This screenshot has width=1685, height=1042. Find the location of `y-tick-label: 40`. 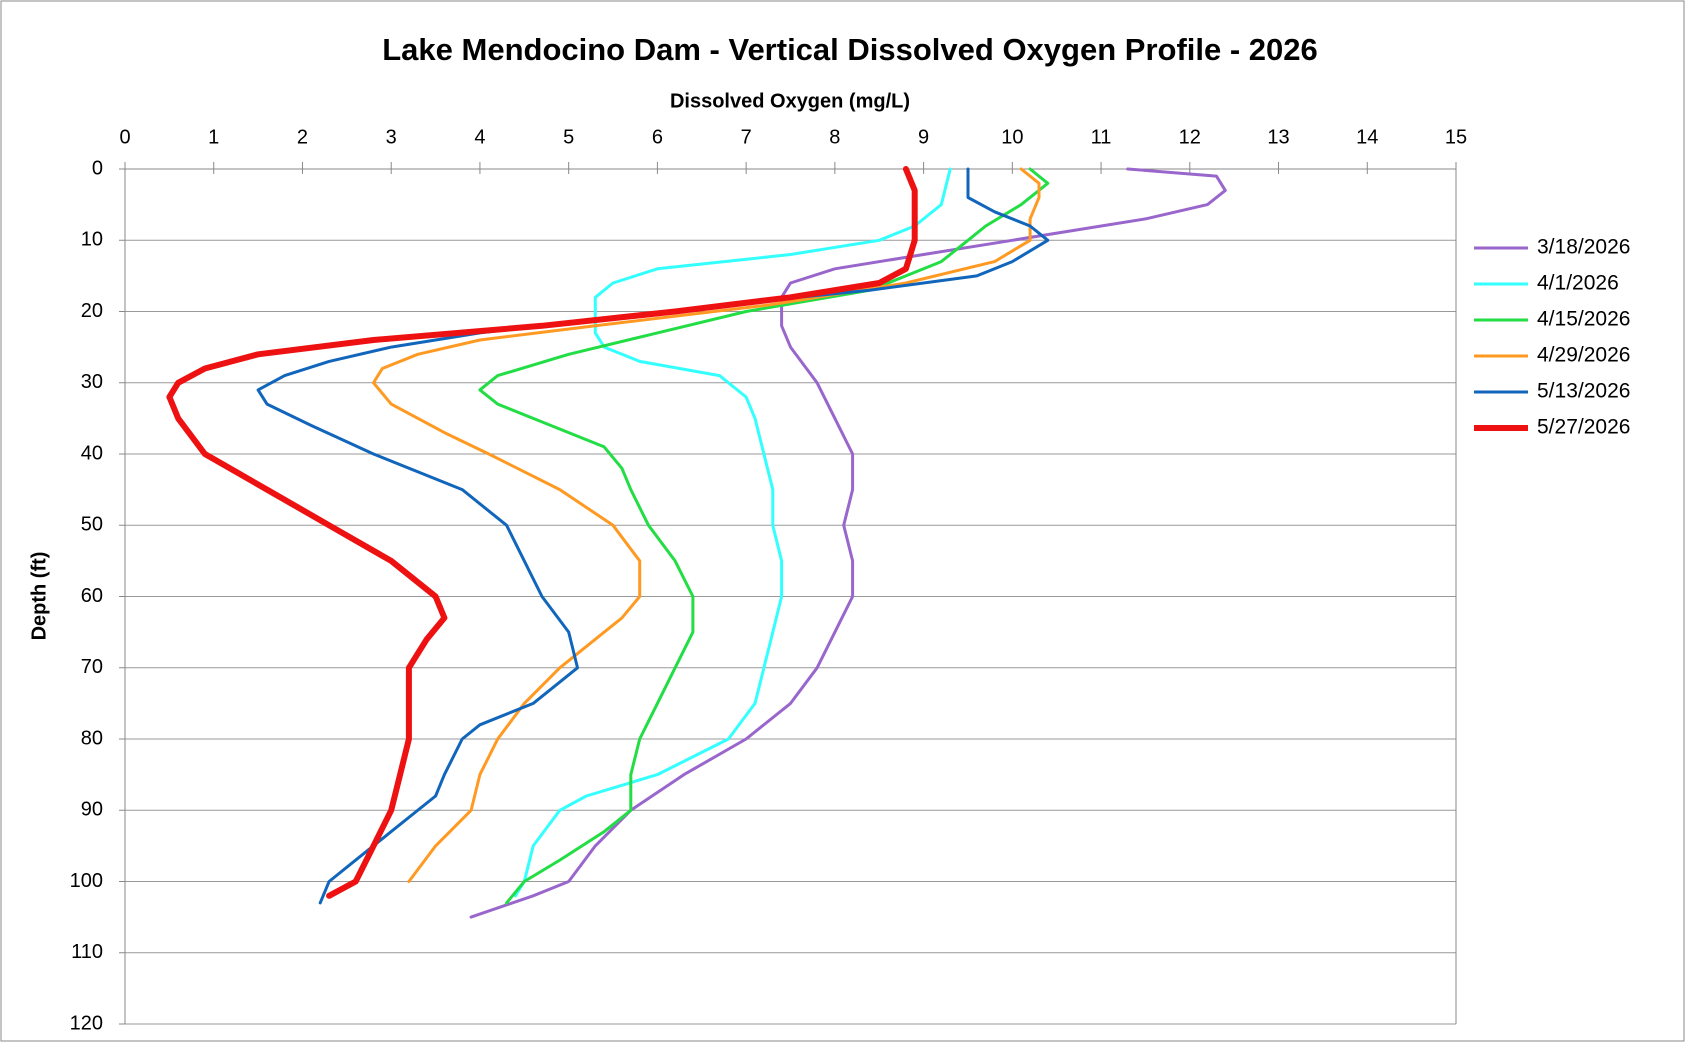

y-tick-label: 40 is located at coordinates (92, 453).